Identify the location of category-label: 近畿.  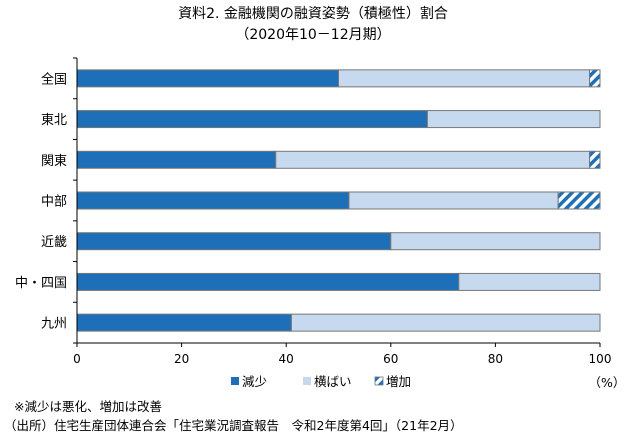
(54, 242).